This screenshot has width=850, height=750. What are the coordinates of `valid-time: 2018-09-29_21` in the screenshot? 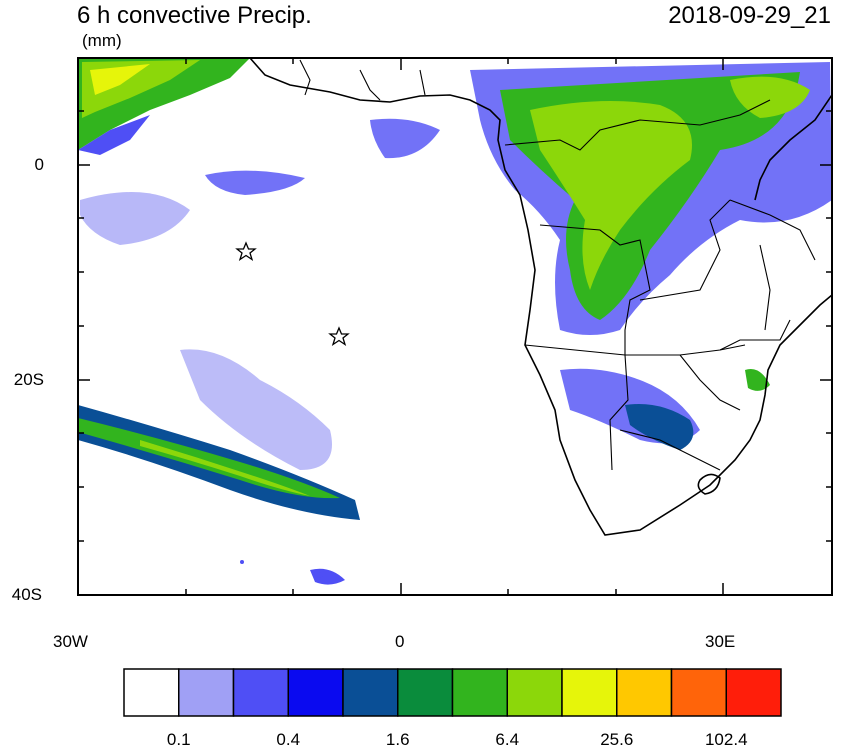 It's located at (749, 15).